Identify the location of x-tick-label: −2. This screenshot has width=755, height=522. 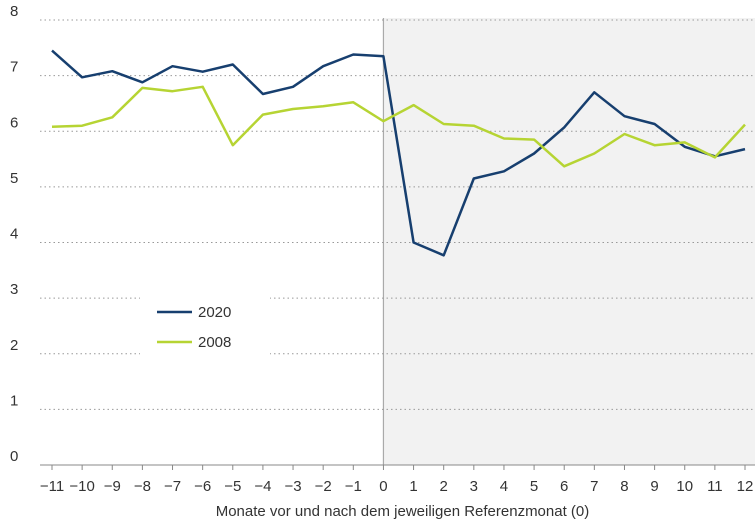
(323, 486).